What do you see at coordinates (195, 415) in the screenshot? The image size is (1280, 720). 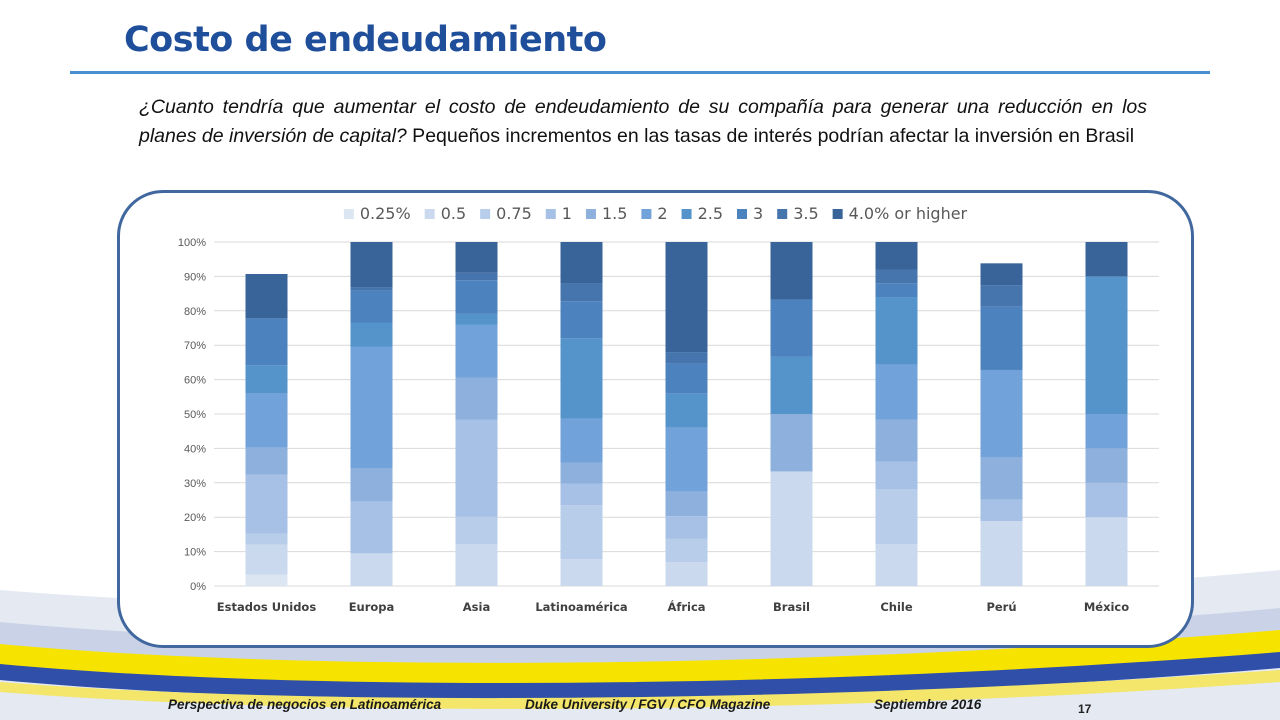 I see `y-tick-label: 50%` at bounding box center [195, 415].